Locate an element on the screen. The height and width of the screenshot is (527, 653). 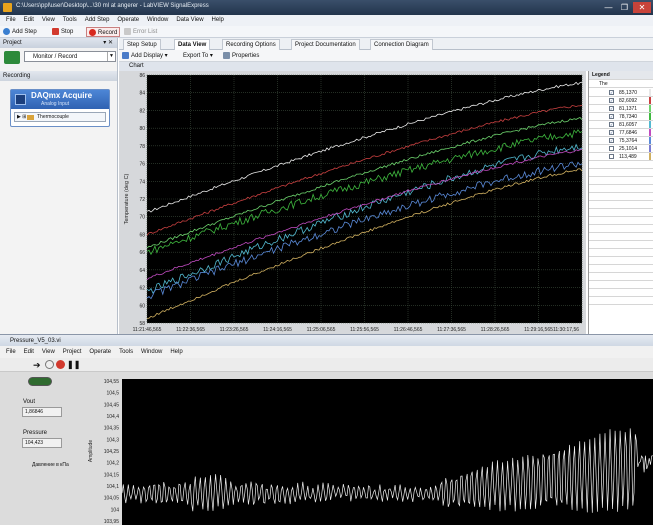
abort-icon is located at coordinates (60, 364).